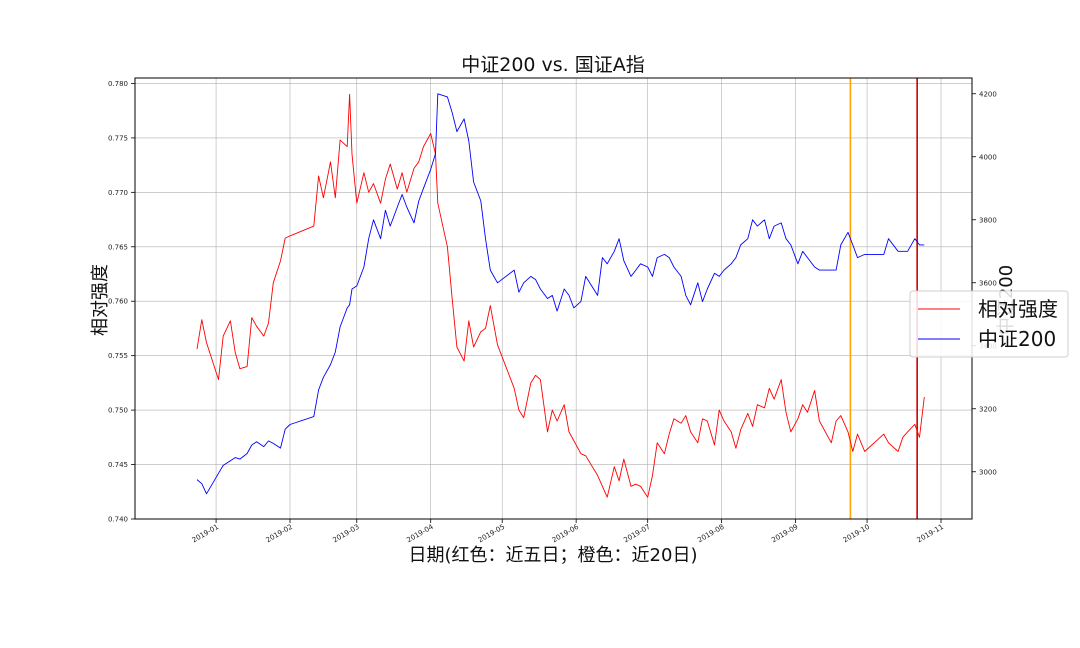 The image size is (1080, 648). What do you see at coordinates (279, 534) in the screenshot?
I see `x-tick-label: 2019-02` at bounding box center [279, 534].